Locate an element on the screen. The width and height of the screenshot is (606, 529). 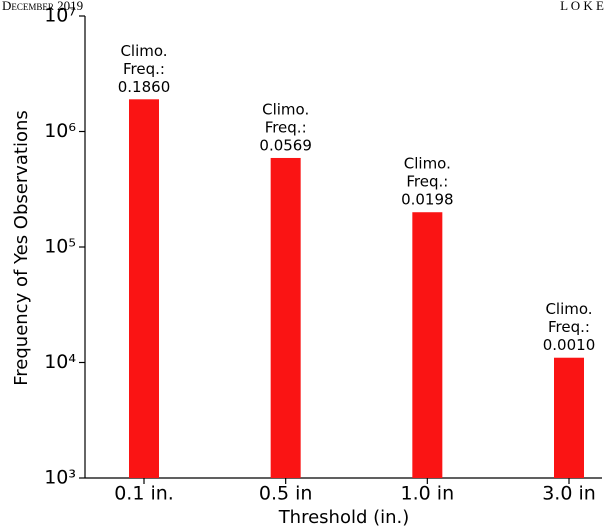
annotation: 0.0198 is located at coordinates (427, 200).